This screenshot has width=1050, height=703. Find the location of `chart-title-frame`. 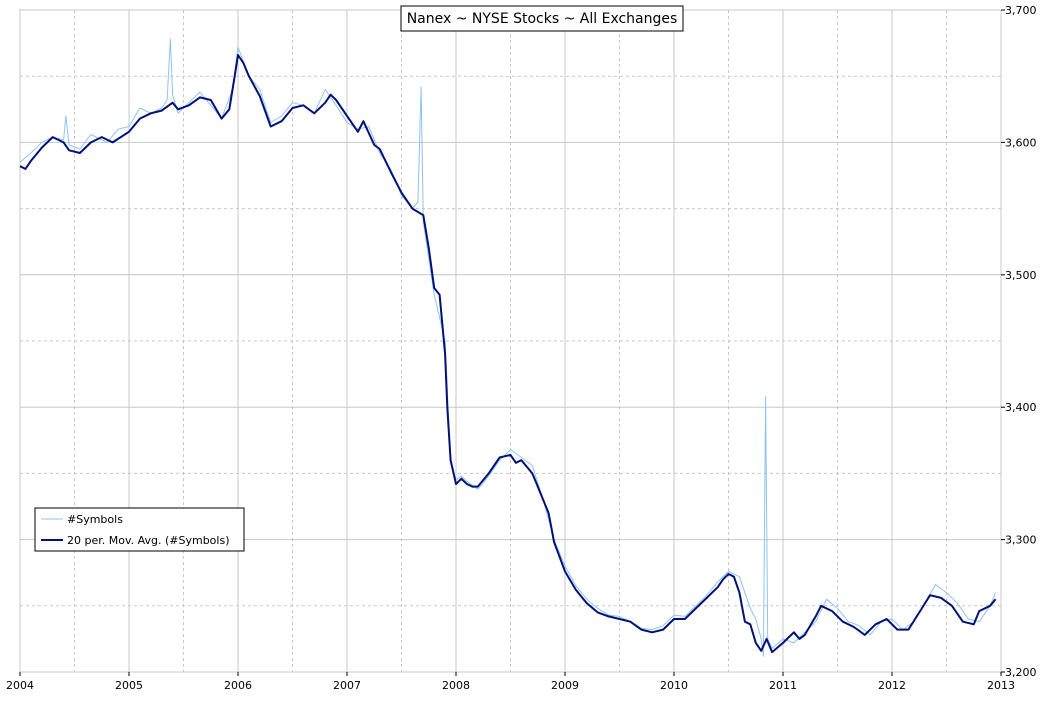

chart-title-frame is located at coordinates (542, 18).